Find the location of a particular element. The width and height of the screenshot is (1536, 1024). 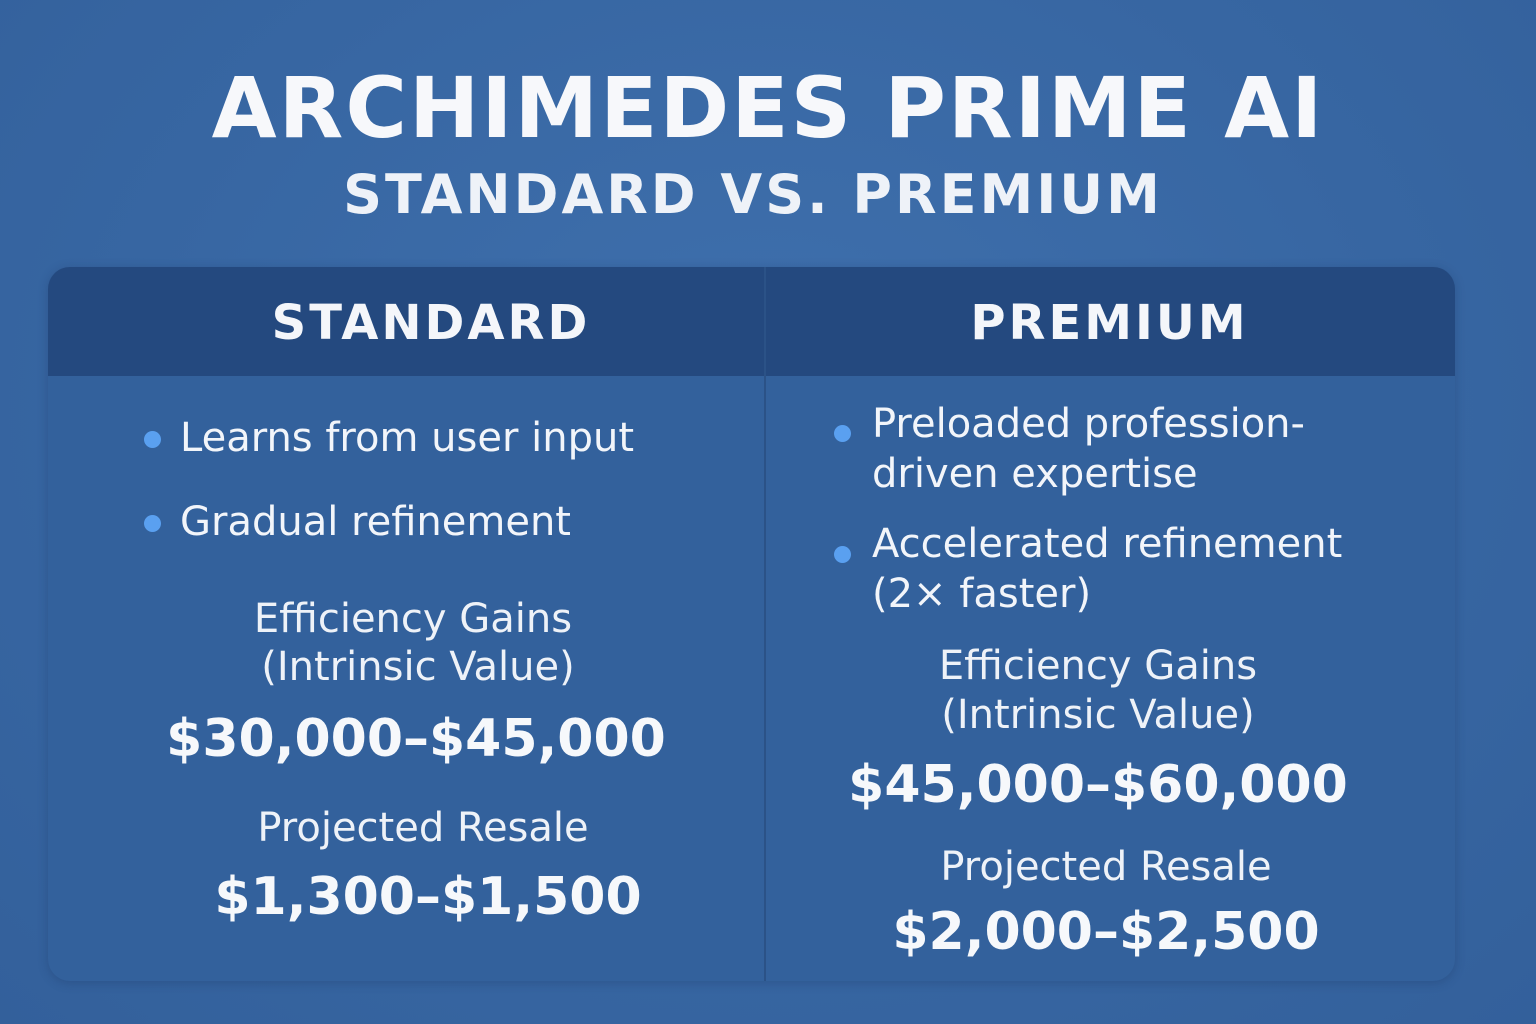

standard-efficiency-value: $30,000–$45,000 is located at coordinates (416, 739).